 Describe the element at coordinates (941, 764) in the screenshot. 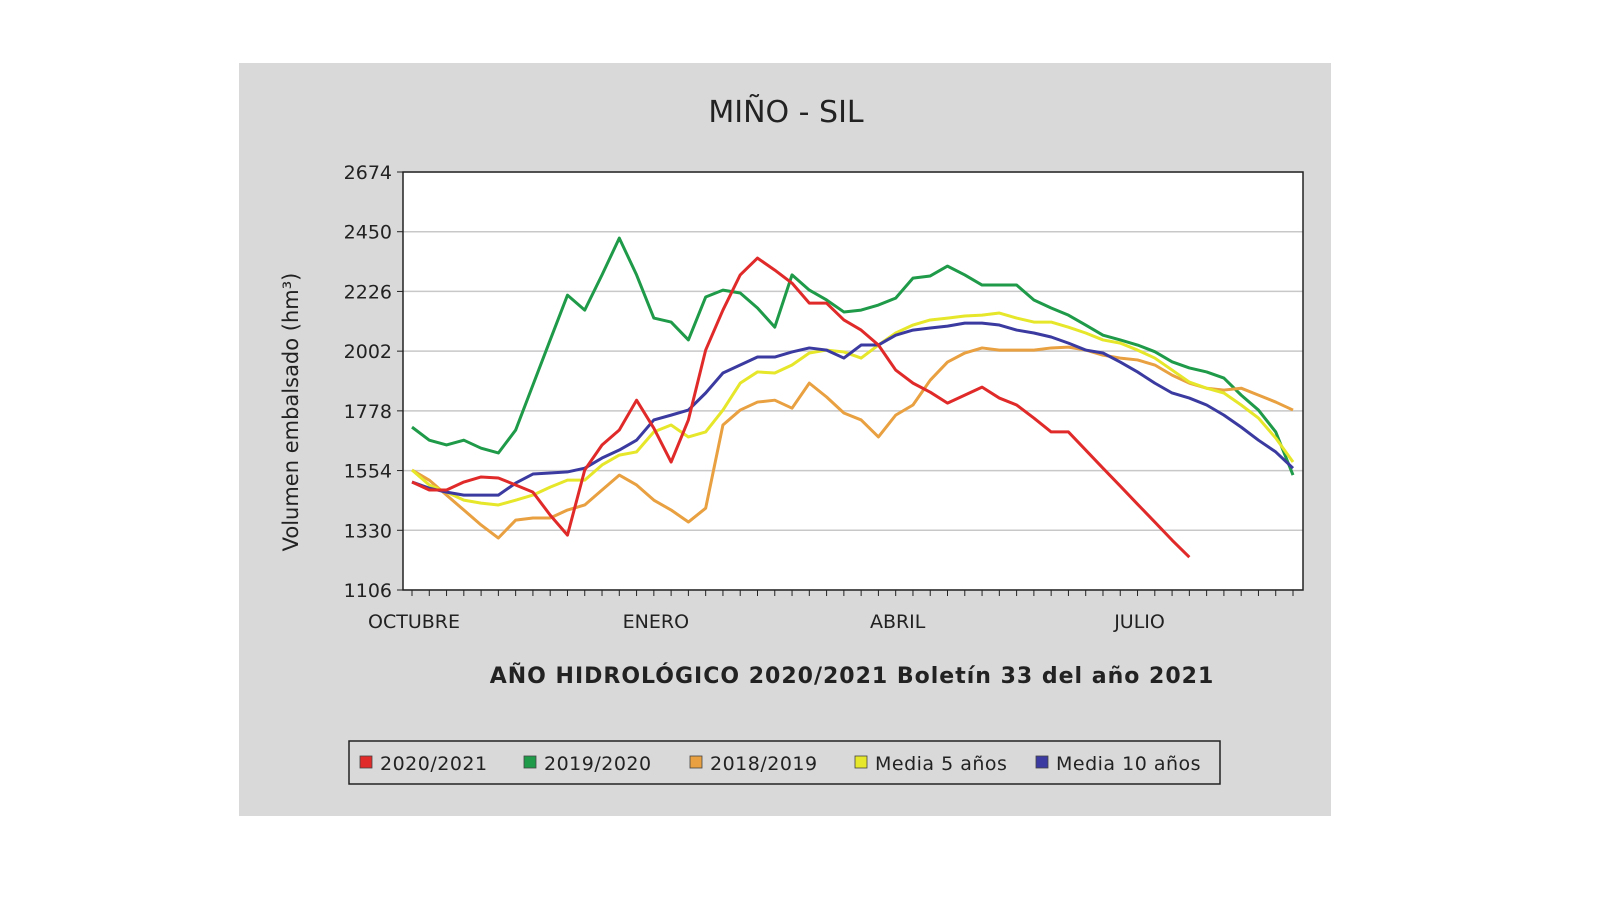

I see `legend-label: Media 5 años` at that location.